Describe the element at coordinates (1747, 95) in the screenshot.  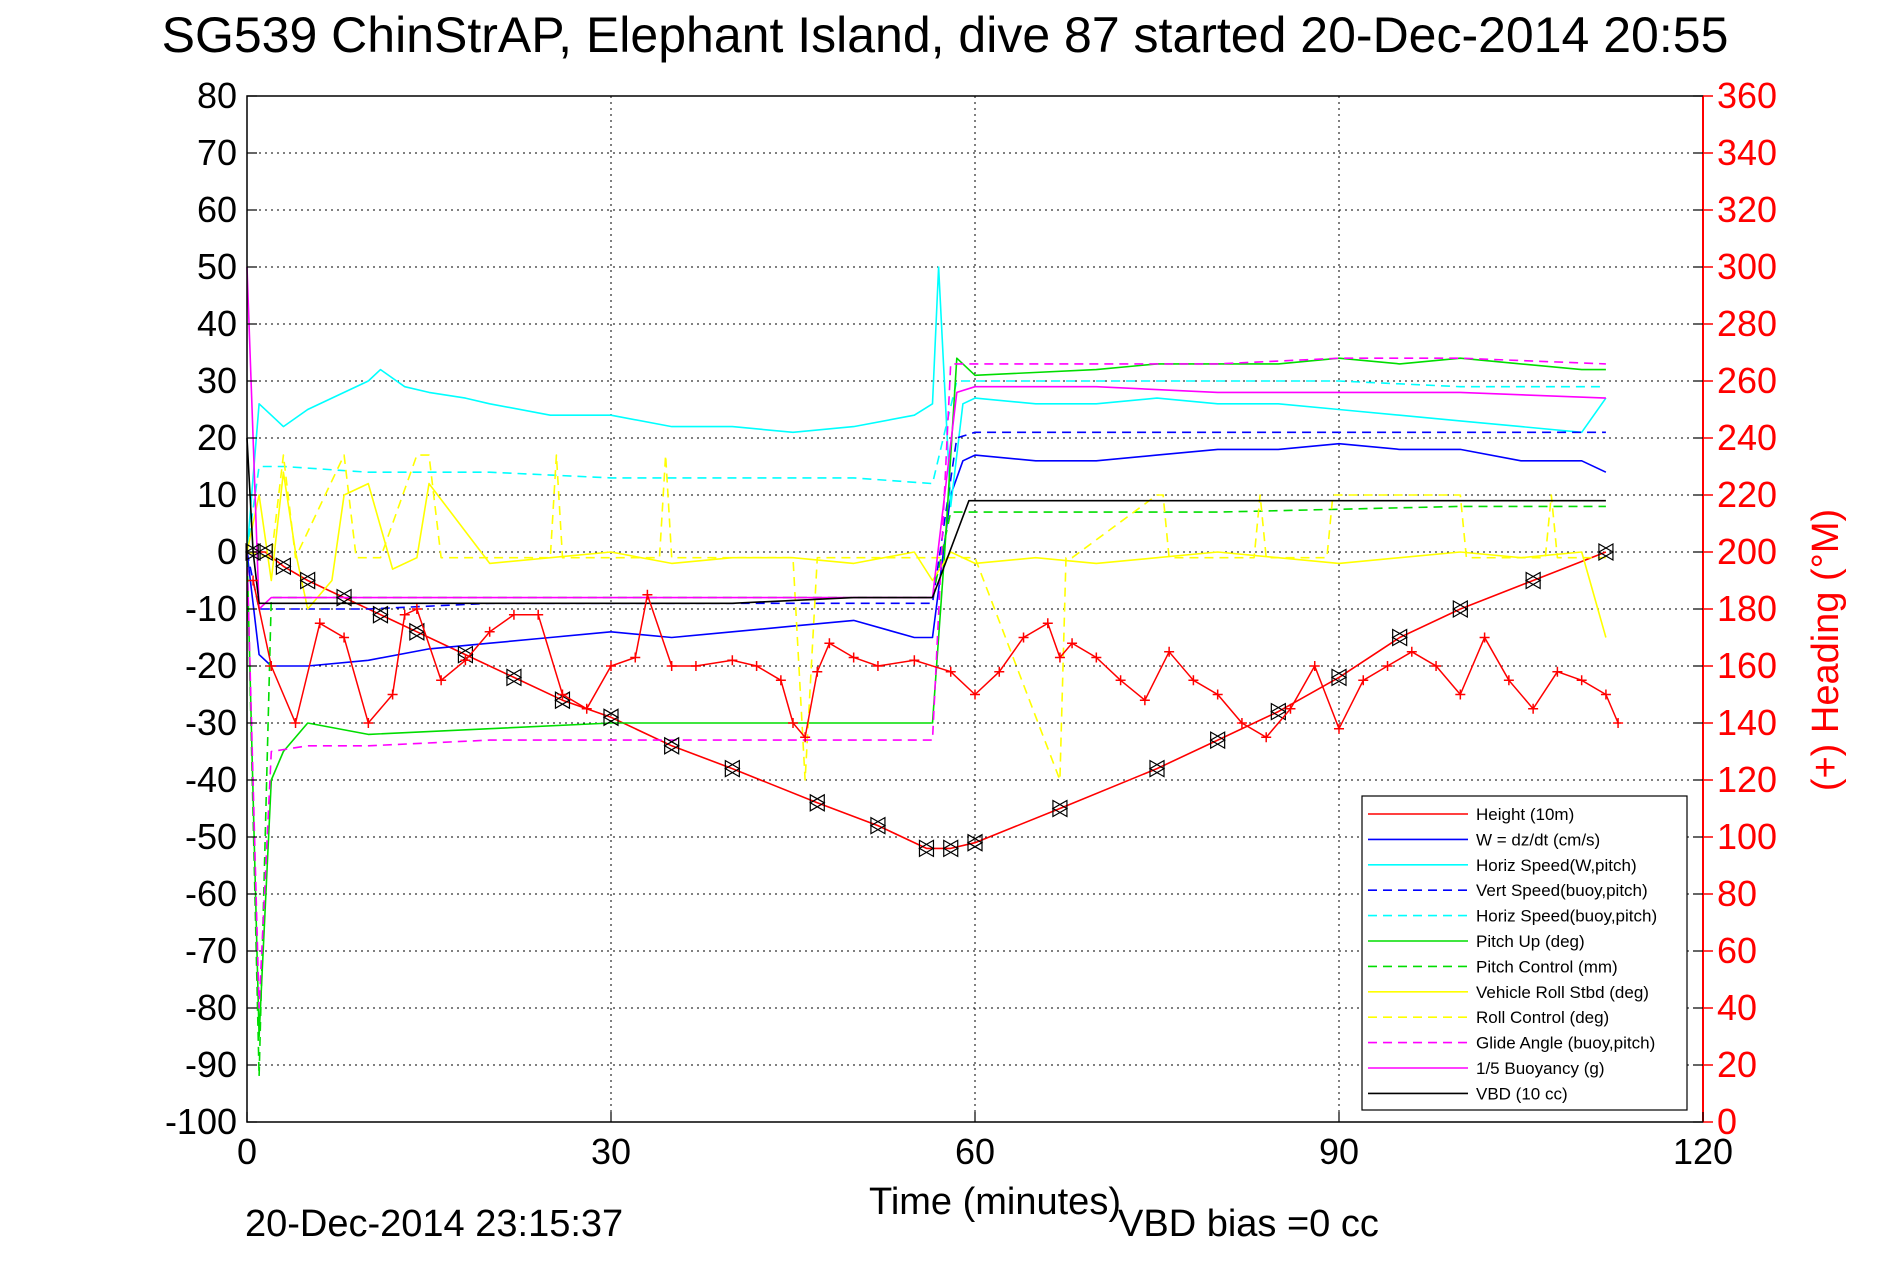
I see `right-tick-label: 360` at that location.